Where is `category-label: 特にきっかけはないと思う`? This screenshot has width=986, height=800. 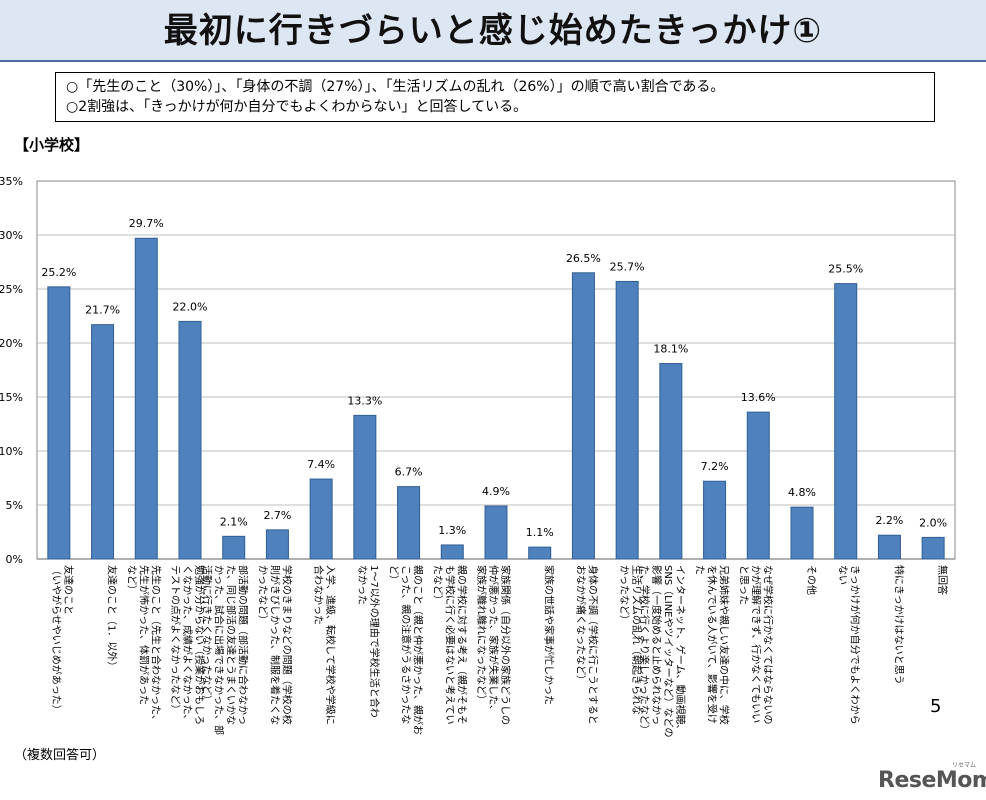
category-label: 特にきっかけはないと思う is located at coordinates (898, 625).